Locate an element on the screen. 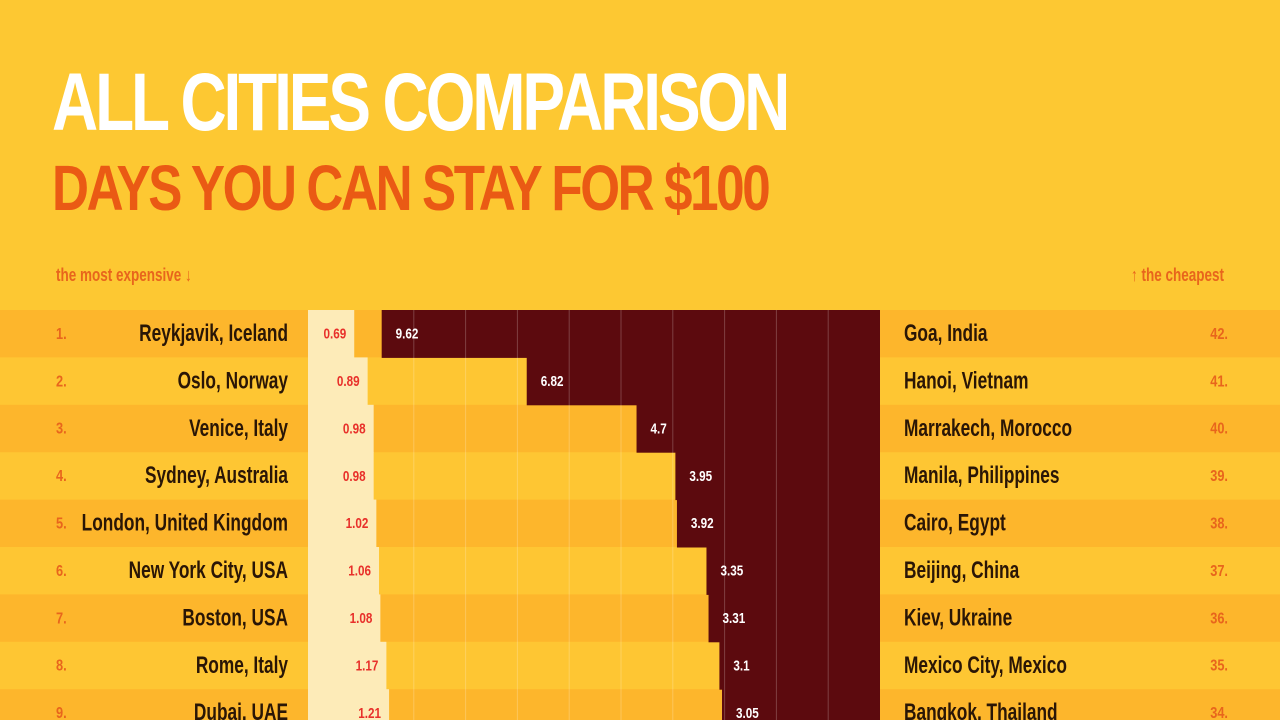 This screenshot has height=720, width=1280. cheapest-value-label: 6.82 is located at coordinates (552, 381).